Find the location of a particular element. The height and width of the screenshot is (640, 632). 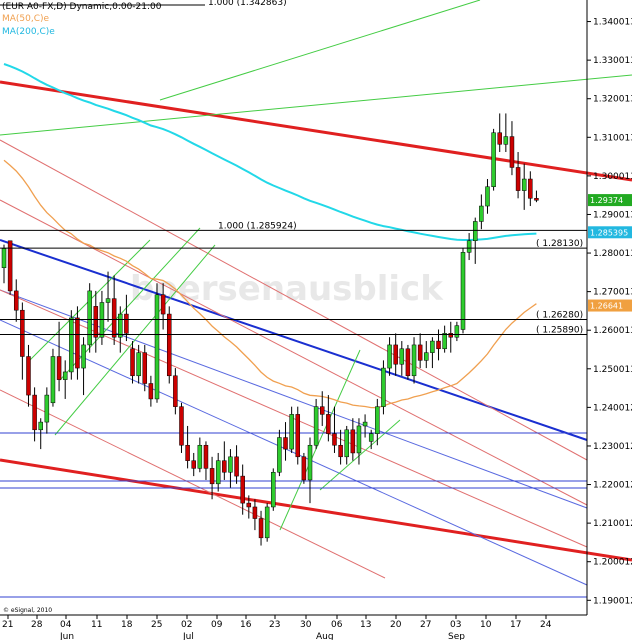

price-tag-label: 1.29374 is located at coordinates (606, 200).